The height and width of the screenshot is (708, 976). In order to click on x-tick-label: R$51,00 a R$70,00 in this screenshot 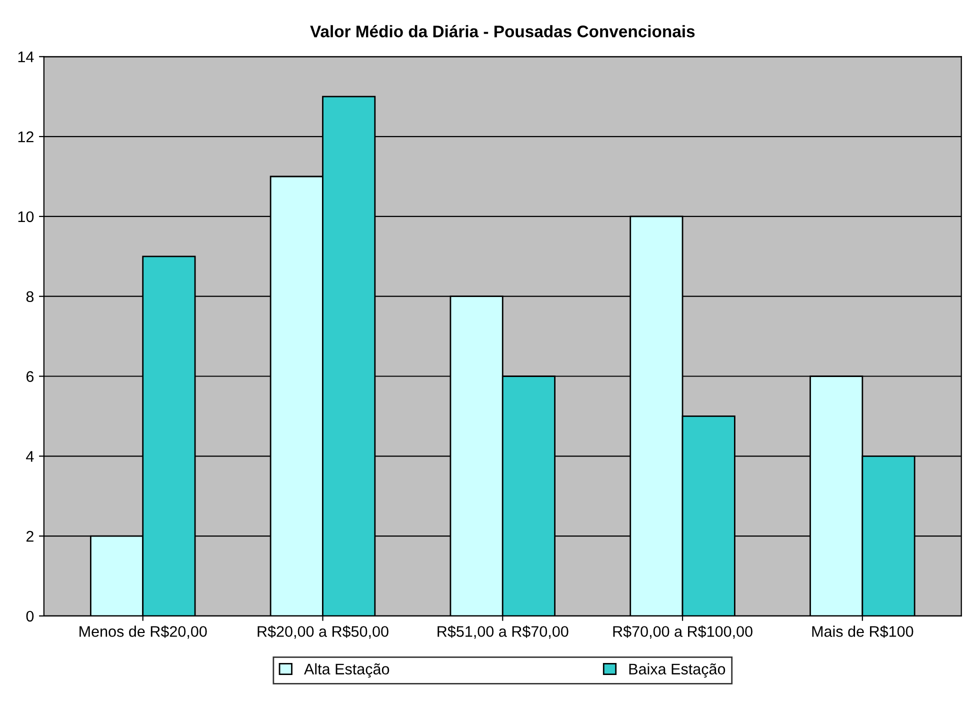, I will do `click(503, 632)`.